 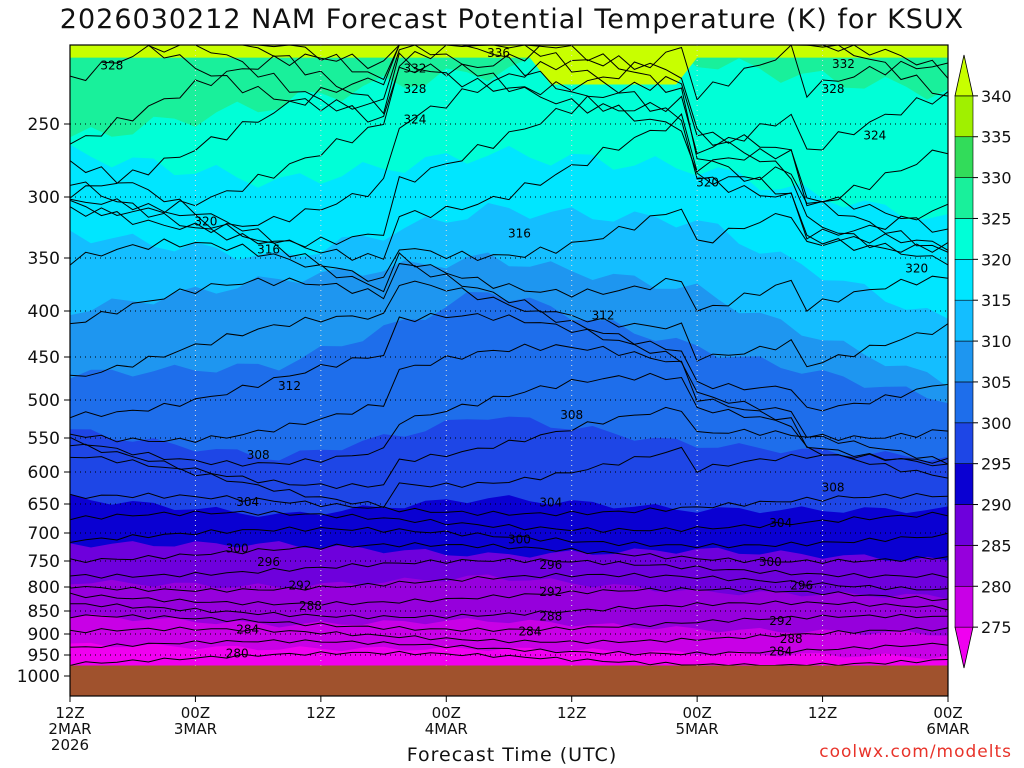 I want to click on y-tick-label: 600, so click(x=44, y=473).